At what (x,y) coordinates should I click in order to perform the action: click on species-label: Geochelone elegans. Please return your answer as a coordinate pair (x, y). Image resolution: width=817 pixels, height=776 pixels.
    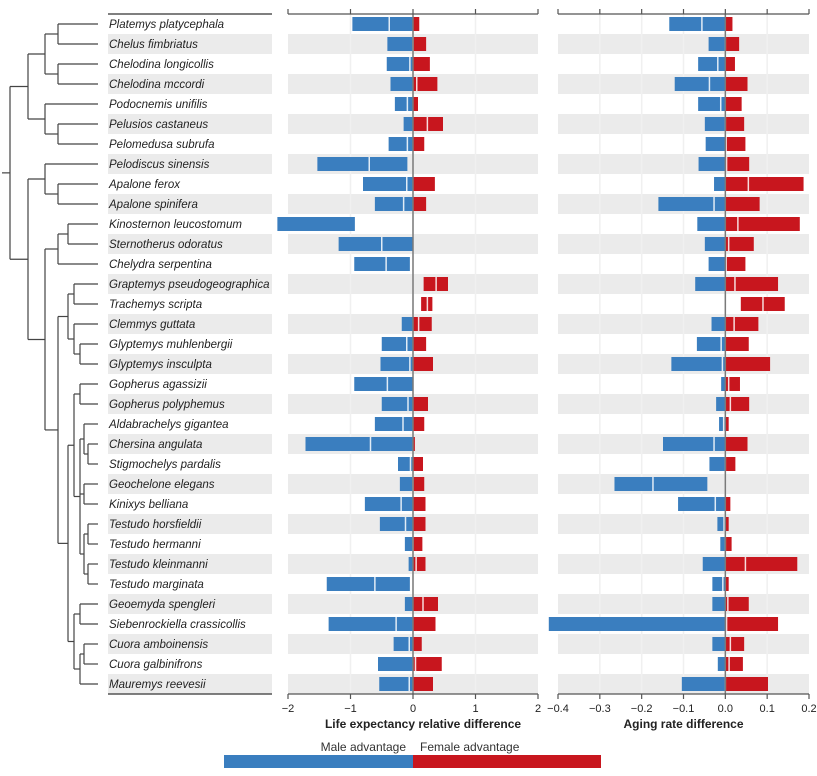
    Looking at the image, I should click on (162, 485).